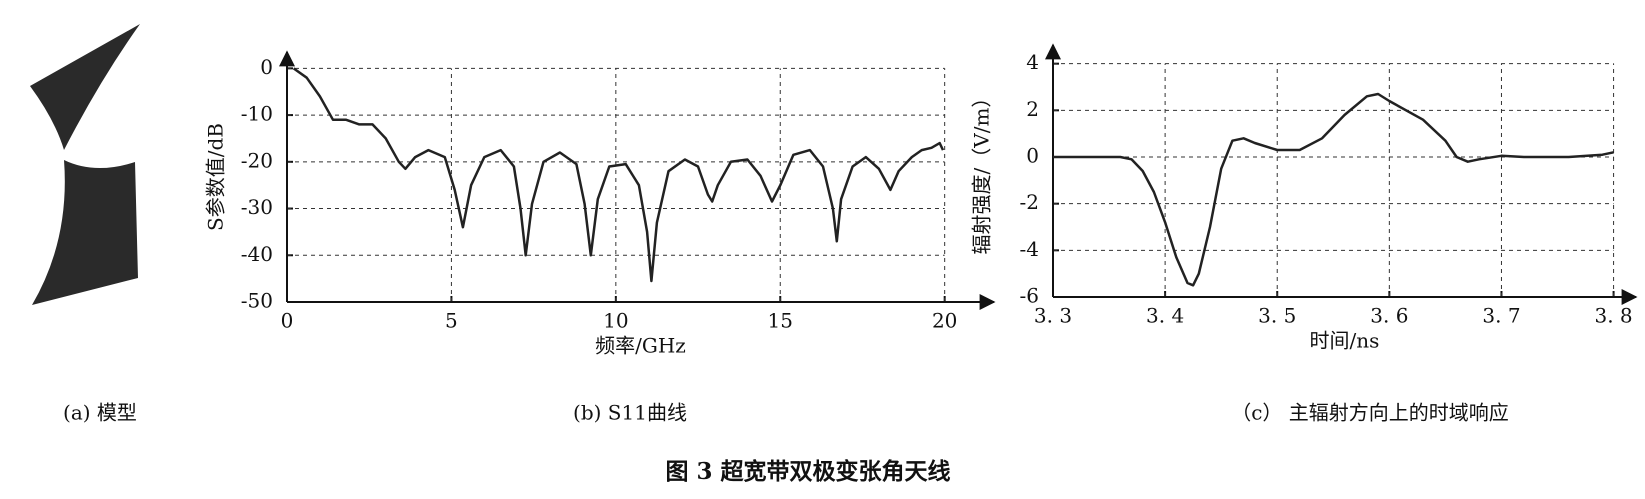 The image size is (1645, 499). I want to click on y-tick-label: 2, so click(1032, 109).